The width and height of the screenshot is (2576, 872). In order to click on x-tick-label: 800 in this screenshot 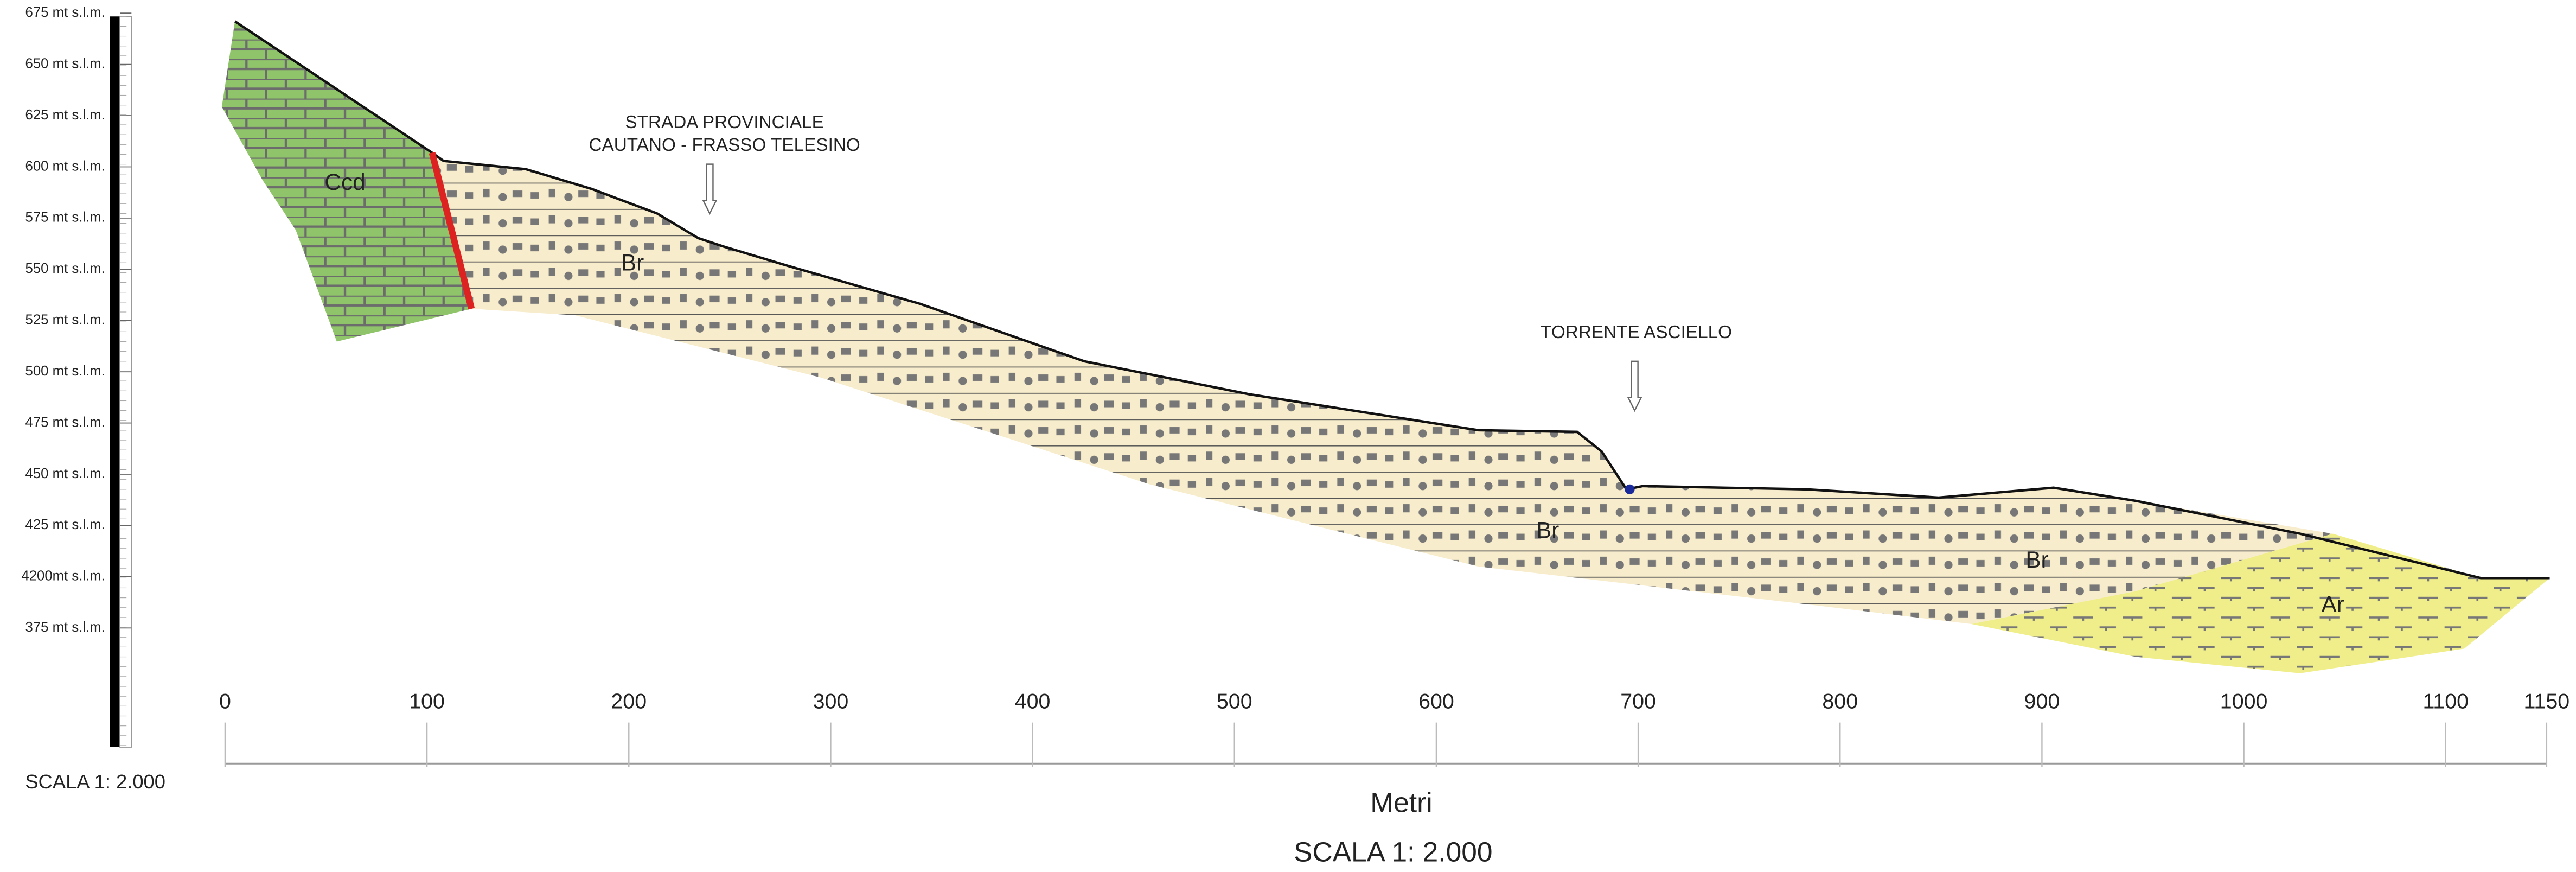, I will do `click(1840, 702)`.